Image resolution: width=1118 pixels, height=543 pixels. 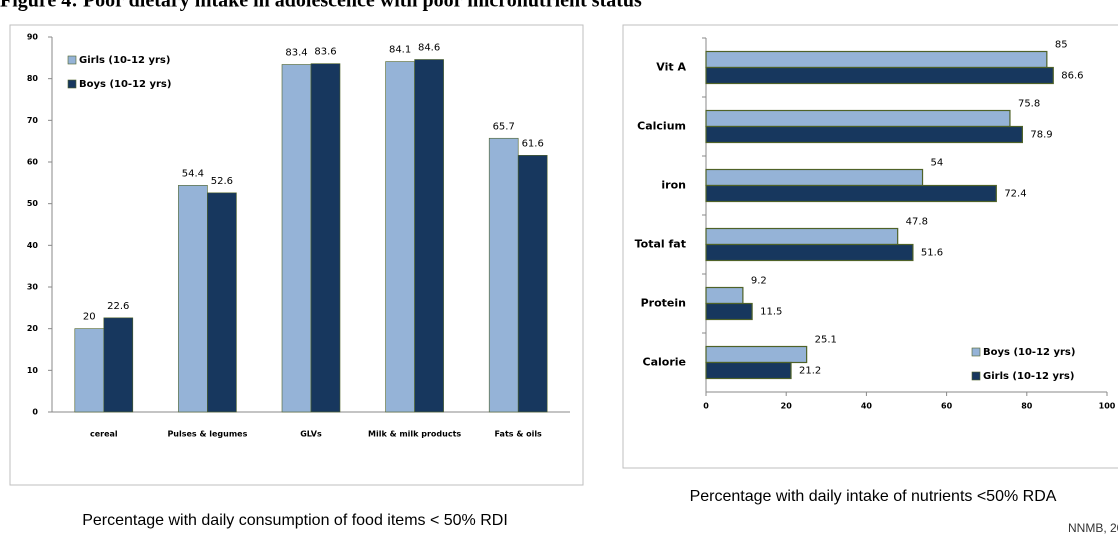 What do you see at coordinates (504, 126) in the screenshot?
I see `value-label: 65.7` at bounding box center [504, 126].